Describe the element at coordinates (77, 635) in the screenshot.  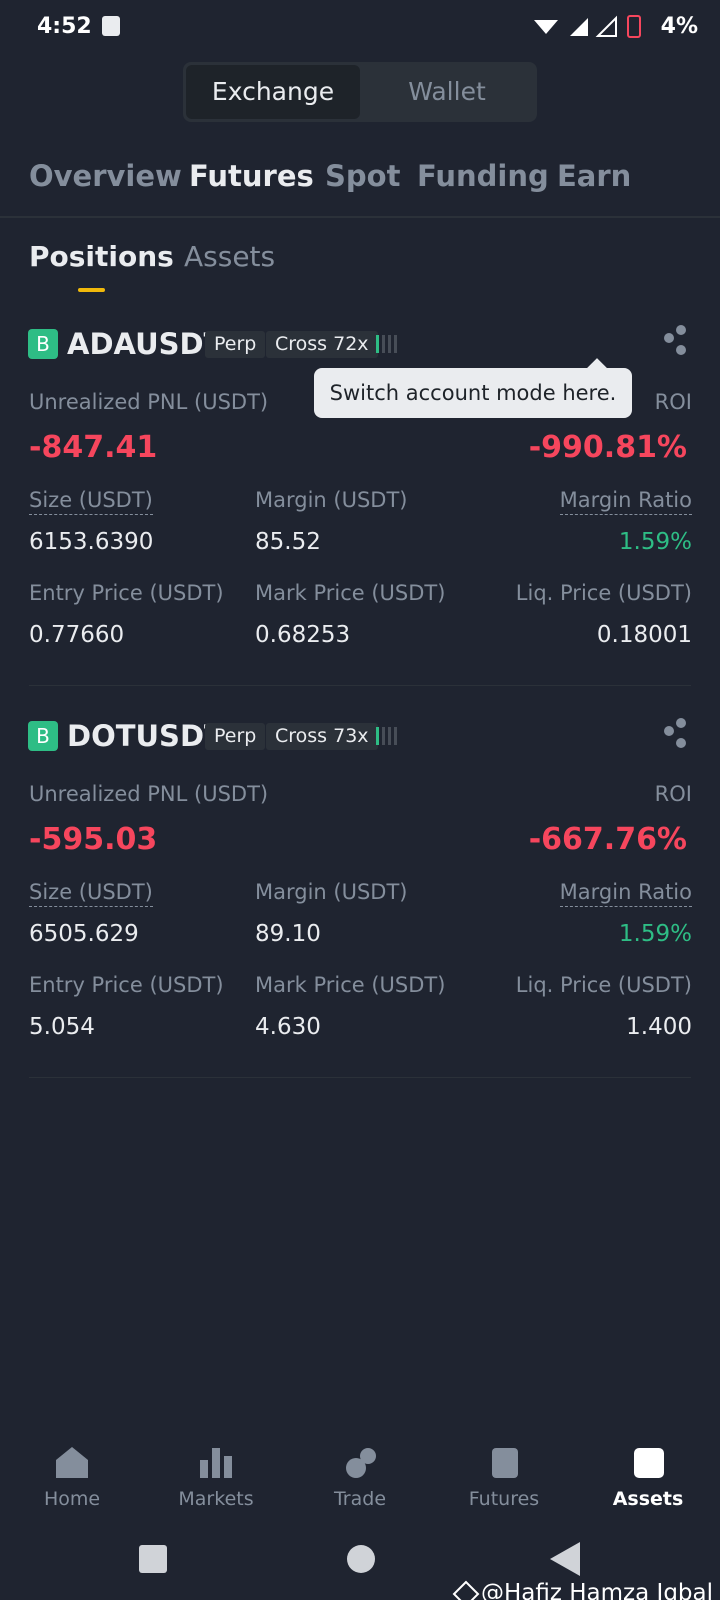
I see `field-value: 0.77660` at that location.